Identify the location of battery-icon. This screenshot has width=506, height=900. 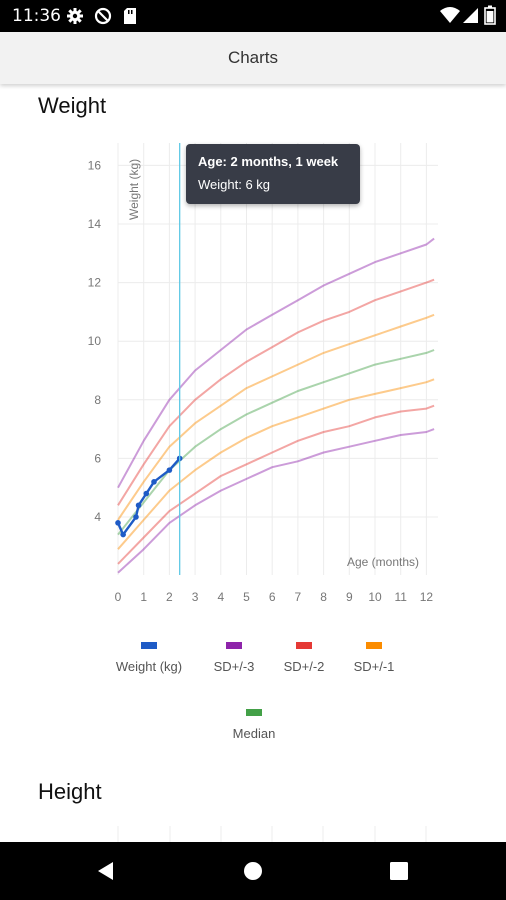
(490, 15).